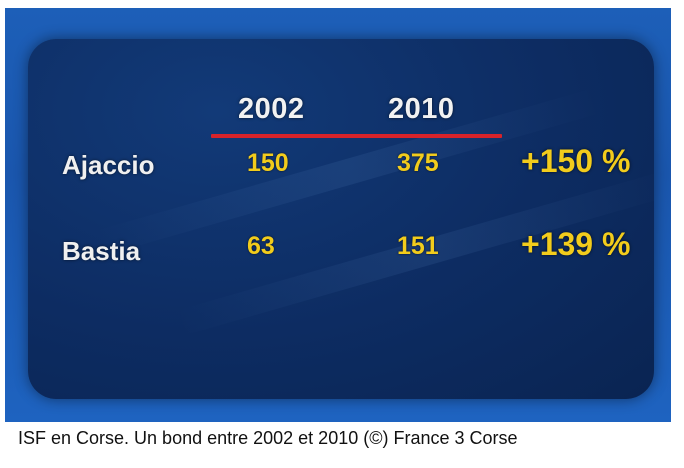 The height and width of the screenshot is (468, 684). Describe the element at coordinates (576, 244) in the screenshot. I see `change-percent-bastia: +139 %` at that location.